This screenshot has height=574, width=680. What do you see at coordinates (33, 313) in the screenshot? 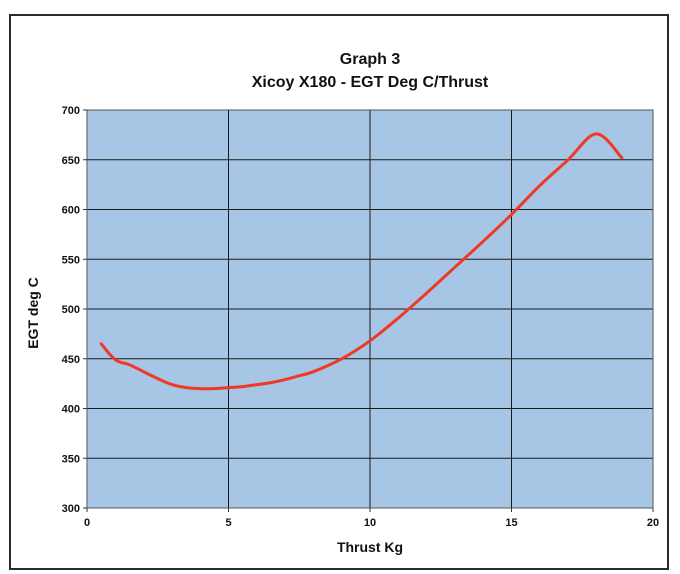
I see `y-axis-label: EGT deg C` at bounding box center [33, 313].